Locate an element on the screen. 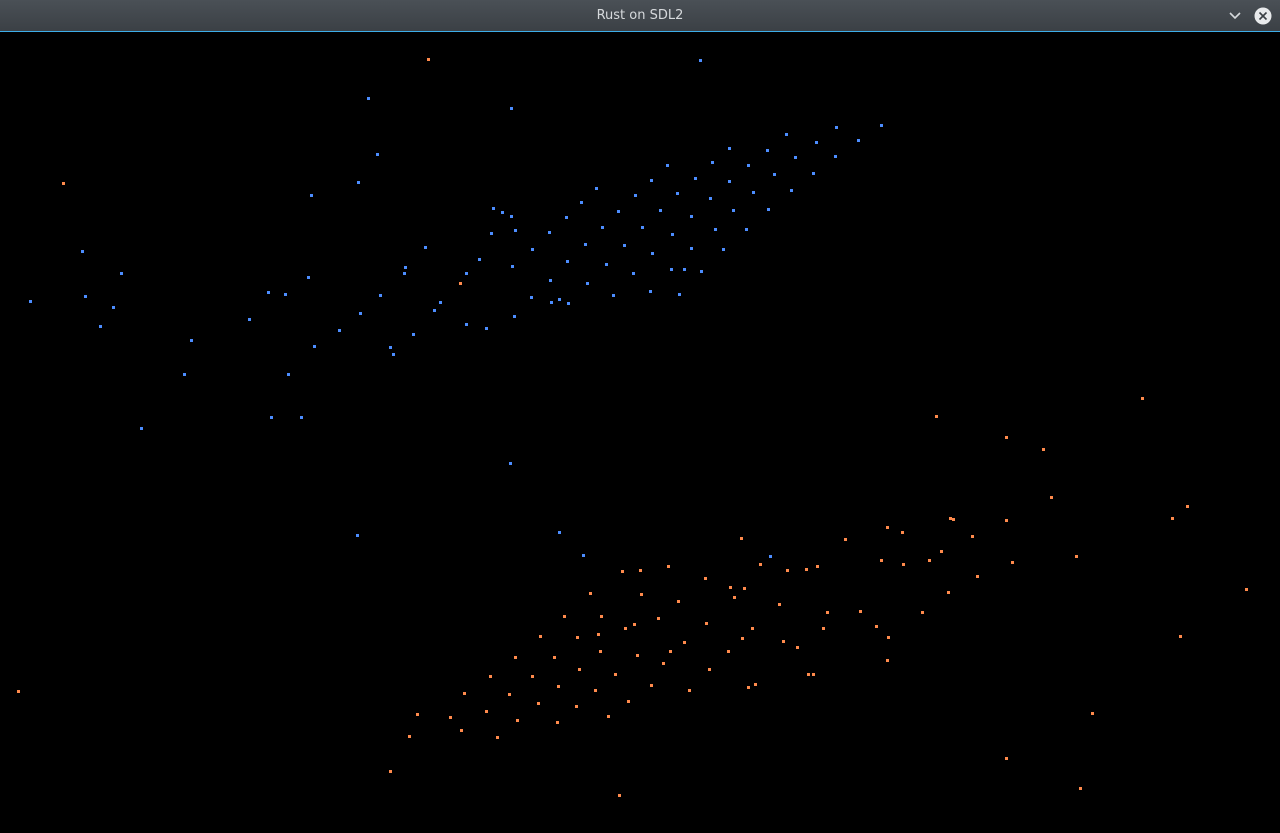 The image size is (1280, 833). chevron-down-icon is located at coordinates (1235, 16).